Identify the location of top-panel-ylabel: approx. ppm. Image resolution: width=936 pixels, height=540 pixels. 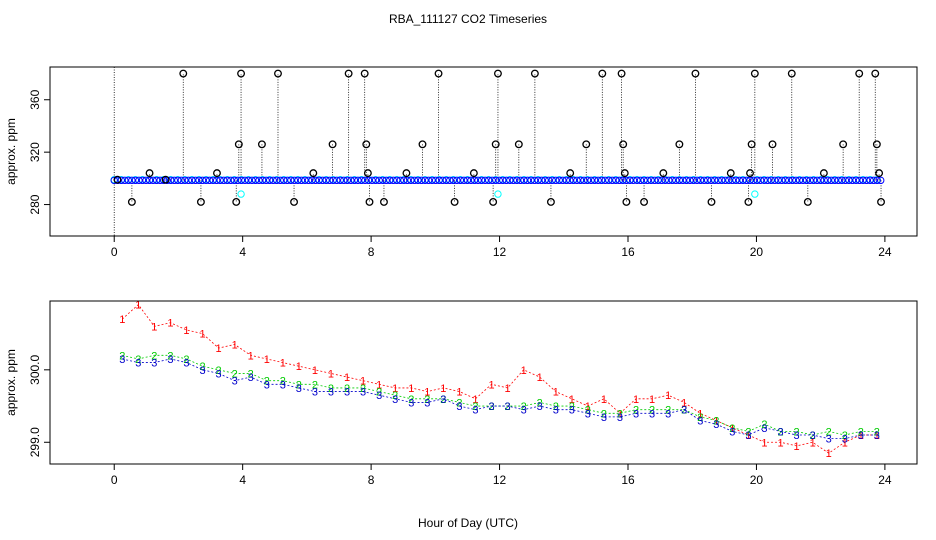
(11, 151).